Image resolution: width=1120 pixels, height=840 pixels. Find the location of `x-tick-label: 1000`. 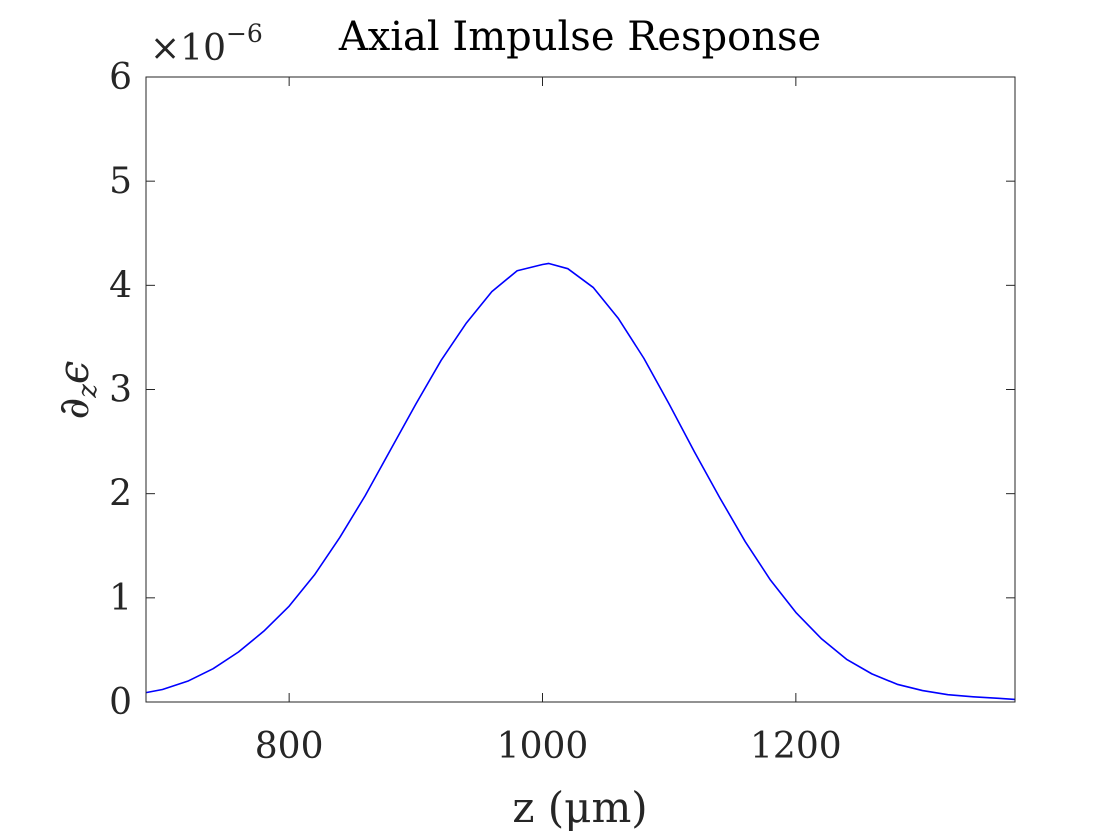

x-tick-label: 1000 is located at coordinates (543, 746).